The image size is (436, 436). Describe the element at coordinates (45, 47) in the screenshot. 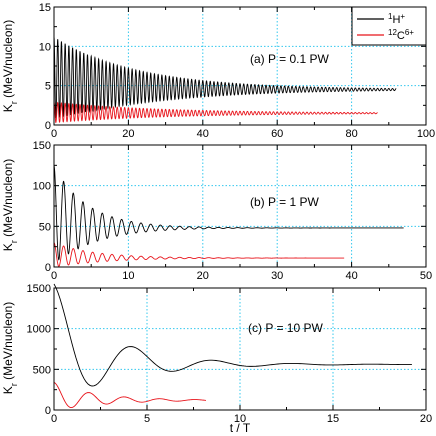

I see `y-tick-label: 10` at that location.